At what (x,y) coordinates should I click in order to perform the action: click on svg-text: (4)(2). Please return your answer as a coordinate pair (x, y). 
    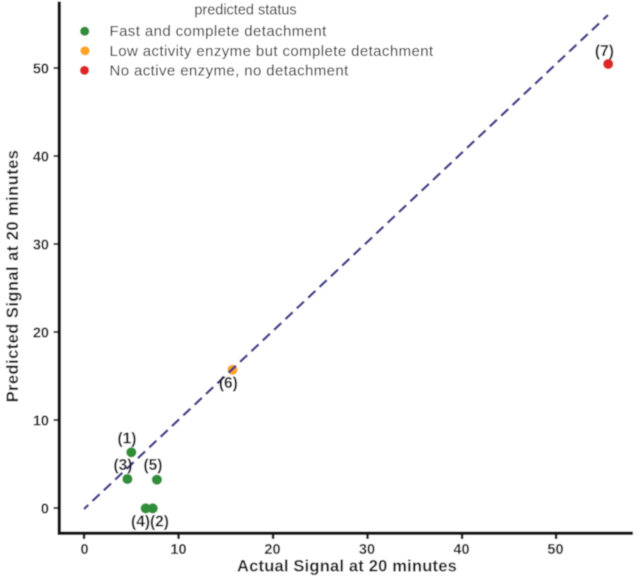
    Looking at the image, I should click on (150, 522).